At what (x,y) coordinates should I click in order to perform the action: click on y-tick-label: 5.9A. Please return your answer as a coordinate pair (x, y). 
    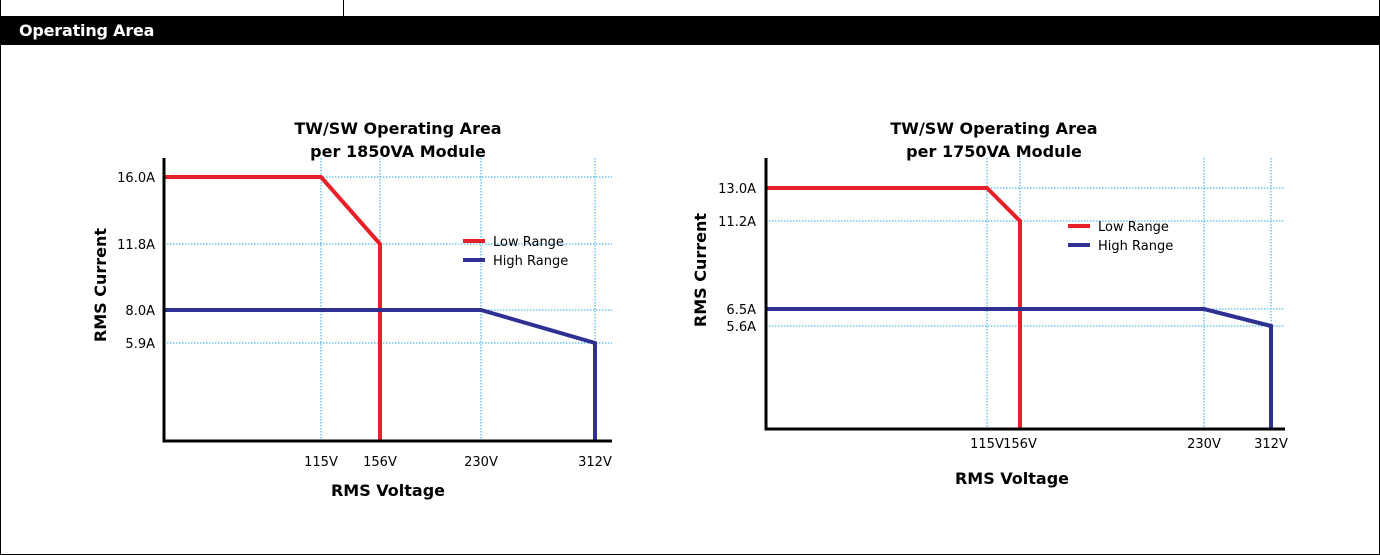
    Looking at the image, I should click on (140, 344).